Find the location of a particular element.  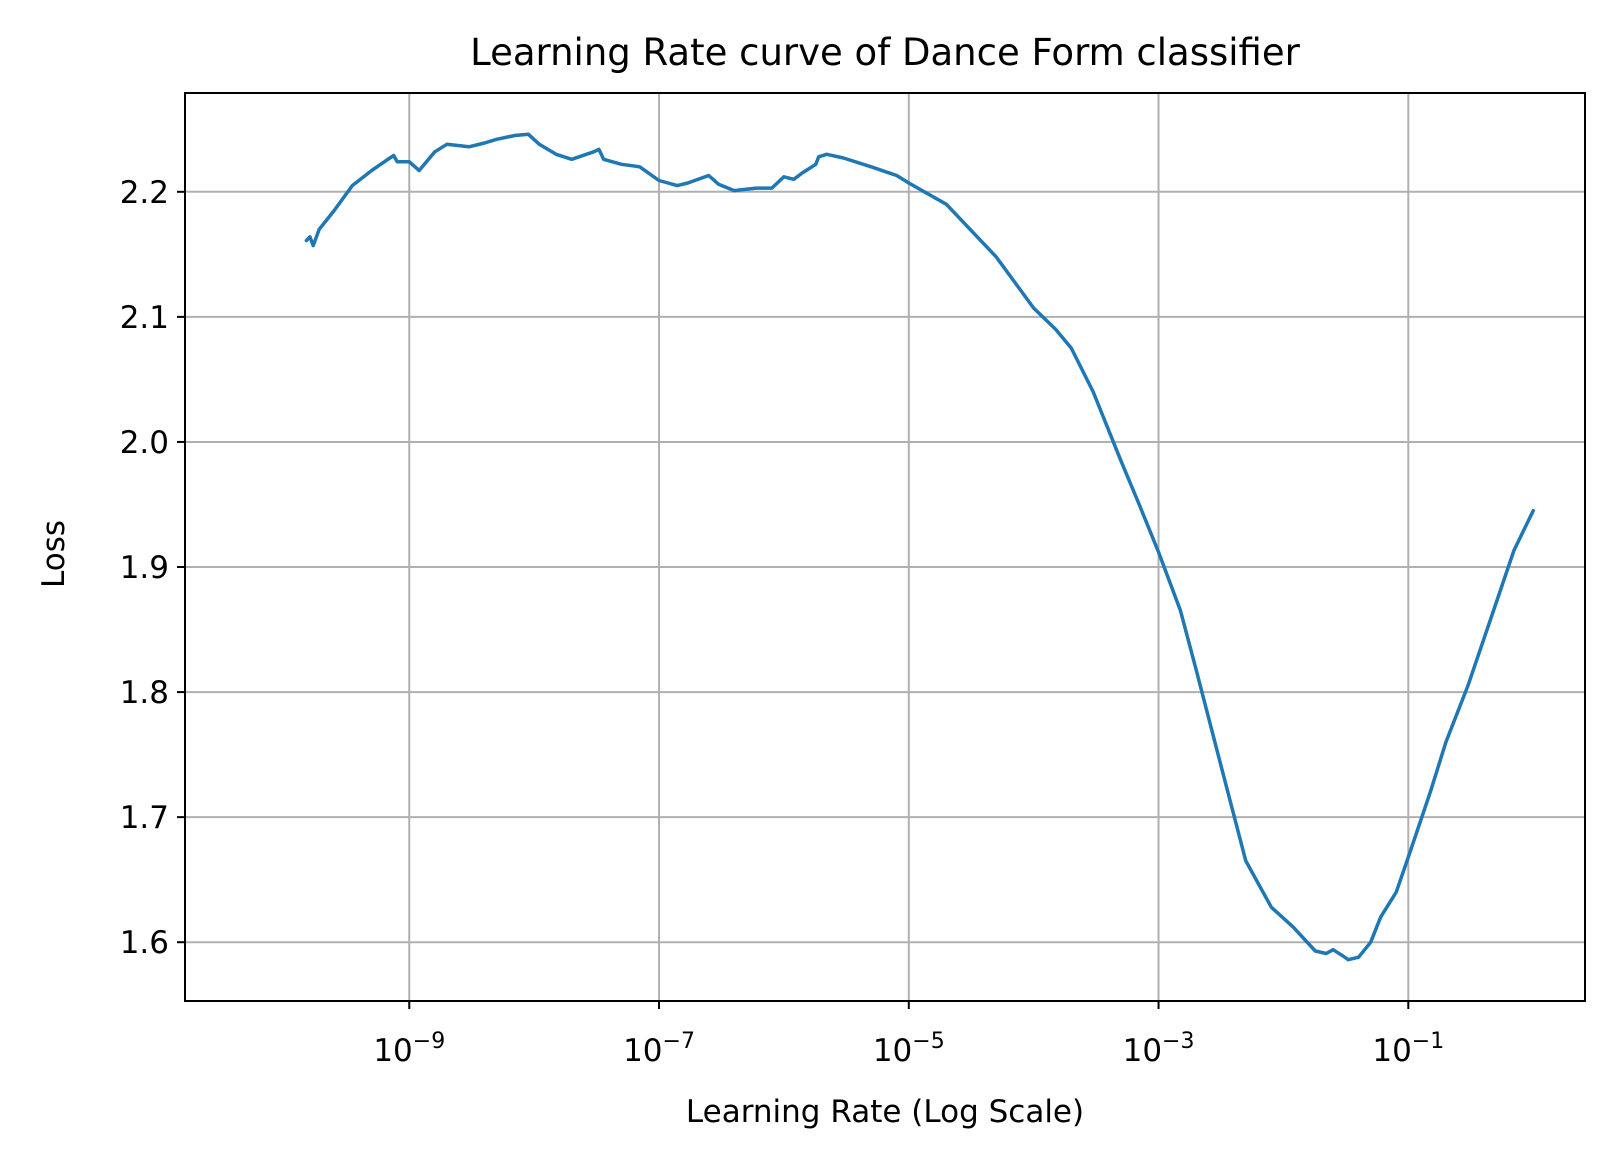

x-tick-label: 10⁻³ is located at coordinates (1159, 1049).